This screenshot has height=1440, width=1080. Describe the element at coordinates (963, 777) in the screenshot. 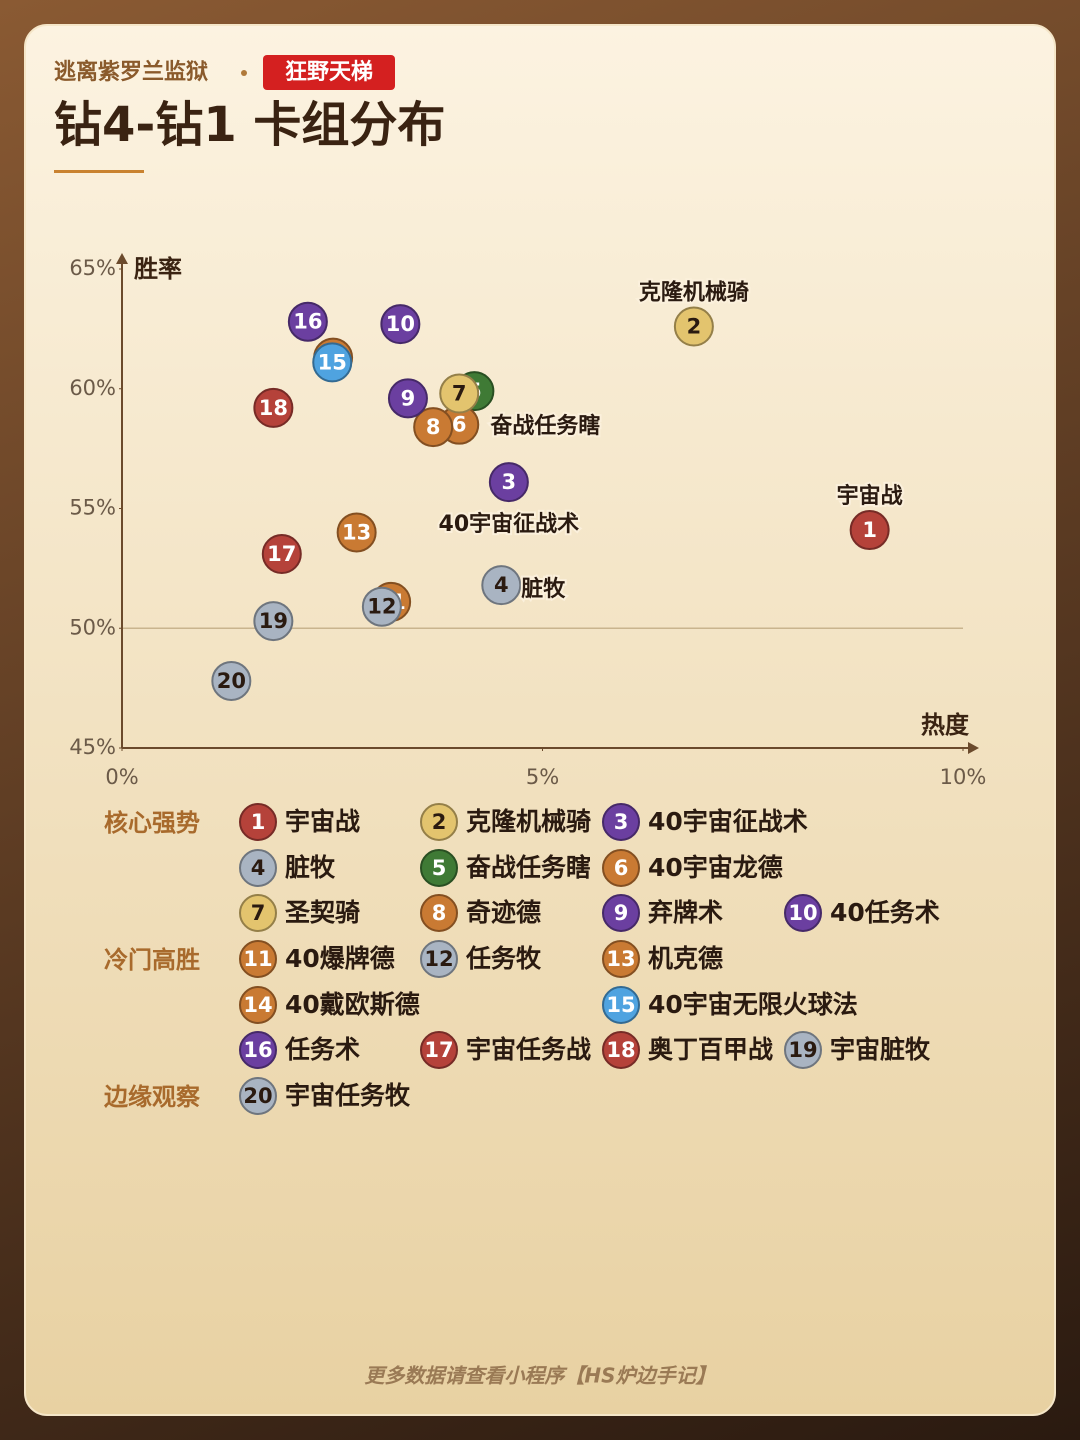

I see `x-tick-label: 10%` at that location.